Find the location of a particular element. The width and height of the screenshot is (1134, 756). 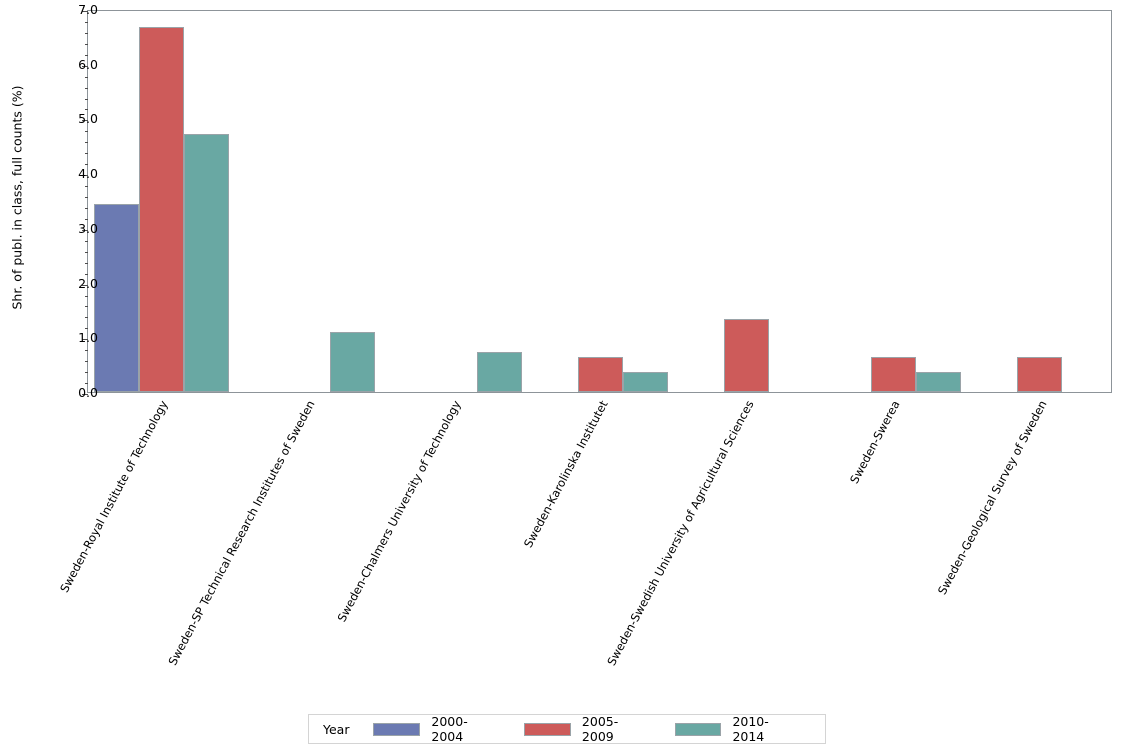

legend-entry: 2000-2004 is located at coordinates (435, 729).